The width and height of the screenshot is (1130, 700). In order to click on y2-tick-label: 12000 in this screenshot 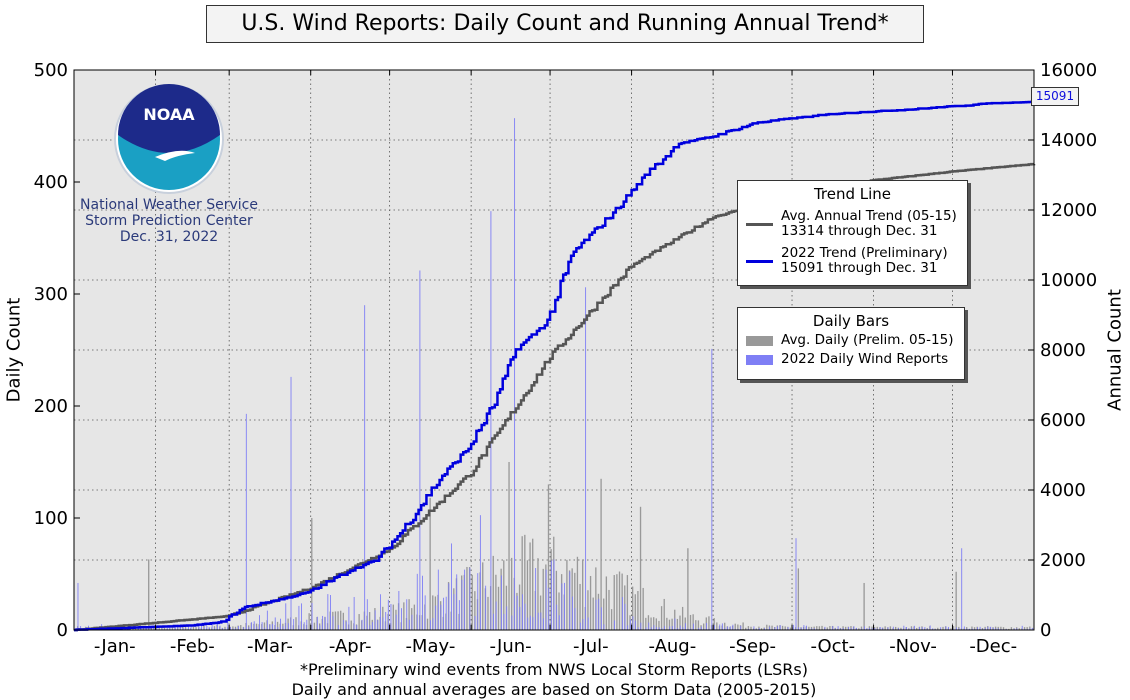, I will do `click(1068, 210)`.